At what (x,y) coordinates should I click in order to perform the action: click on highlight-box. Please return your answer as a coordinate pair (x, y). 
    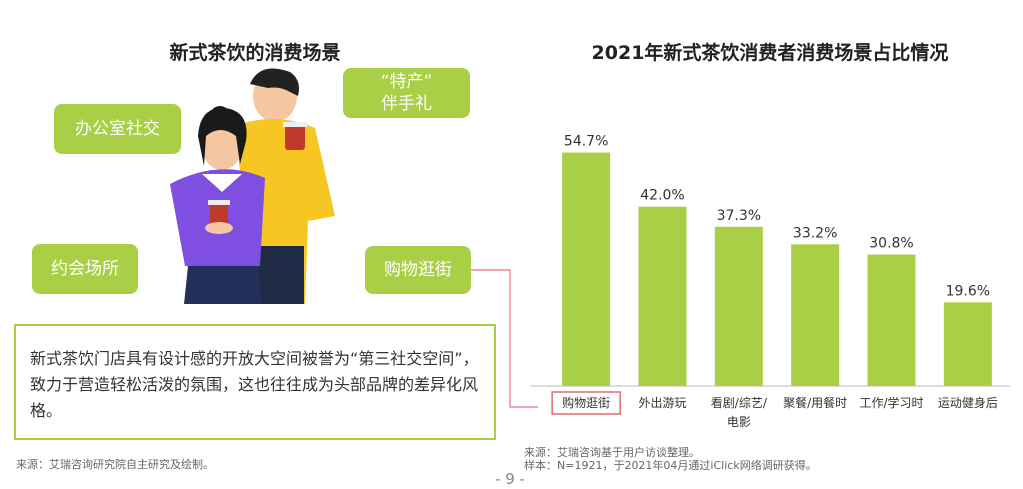
    Looking at the image, I should click on (586, 403).